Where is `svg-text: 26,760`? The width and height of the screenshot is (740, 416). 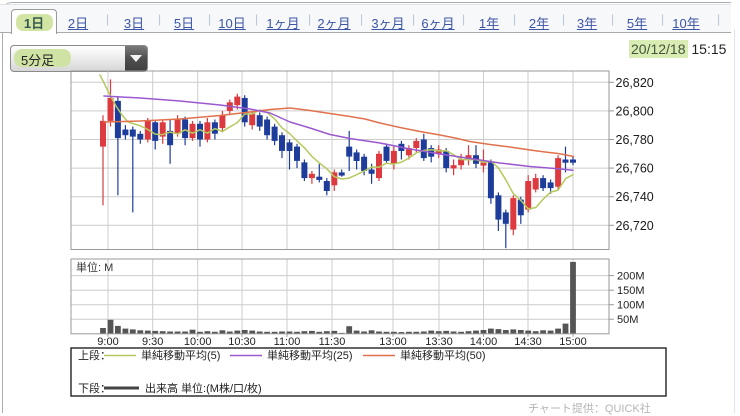
svg-text: 26,760 is located at coordinates (635, 169).